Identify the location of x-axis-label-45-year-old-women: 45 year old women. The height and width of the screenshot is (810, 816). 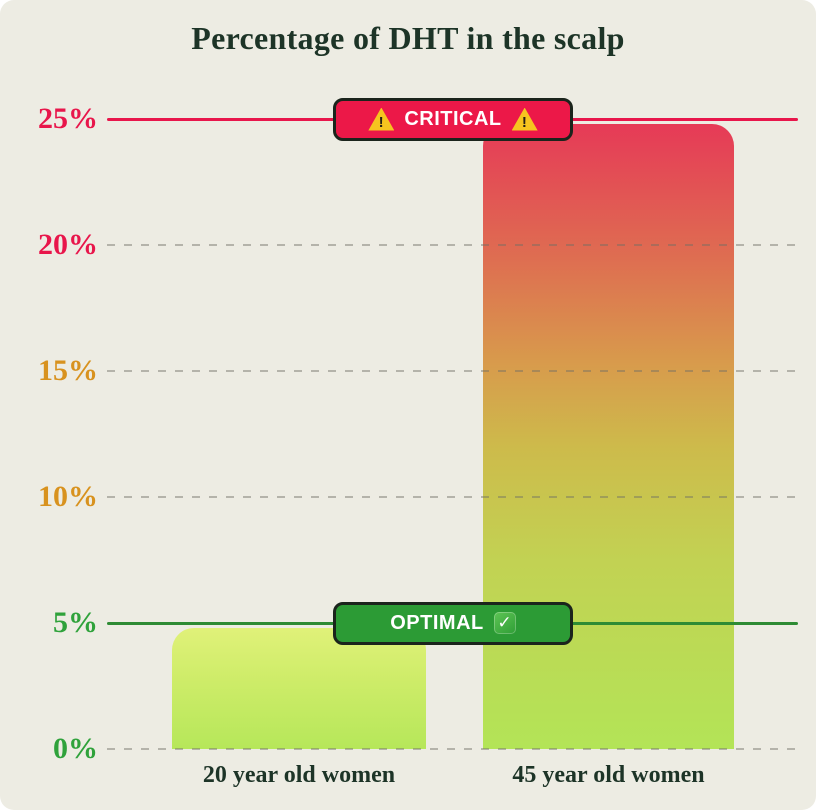
(608, 775).